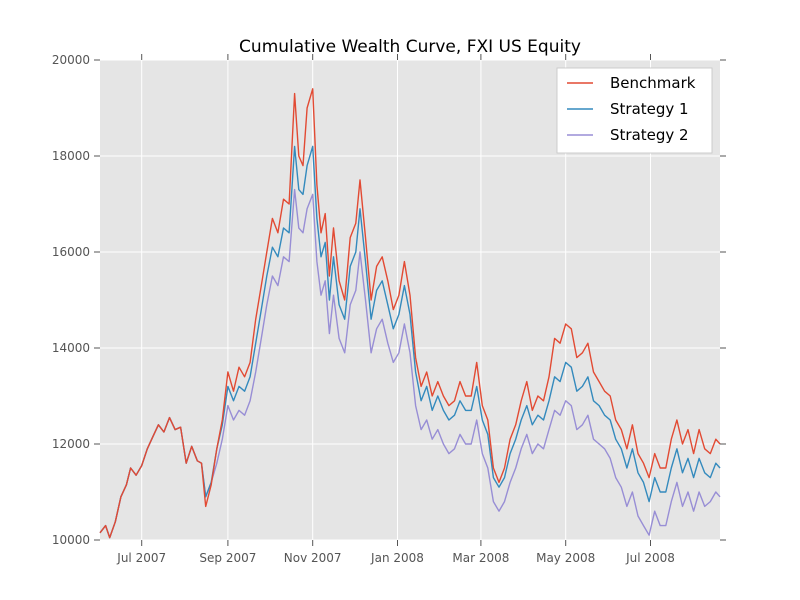 The height and width of the screenshot is (600, 800). What do you see at coordinates (71, 540) in the screenshot?
I see `y-tick-label: 10000` at bounding box center [71, 540].